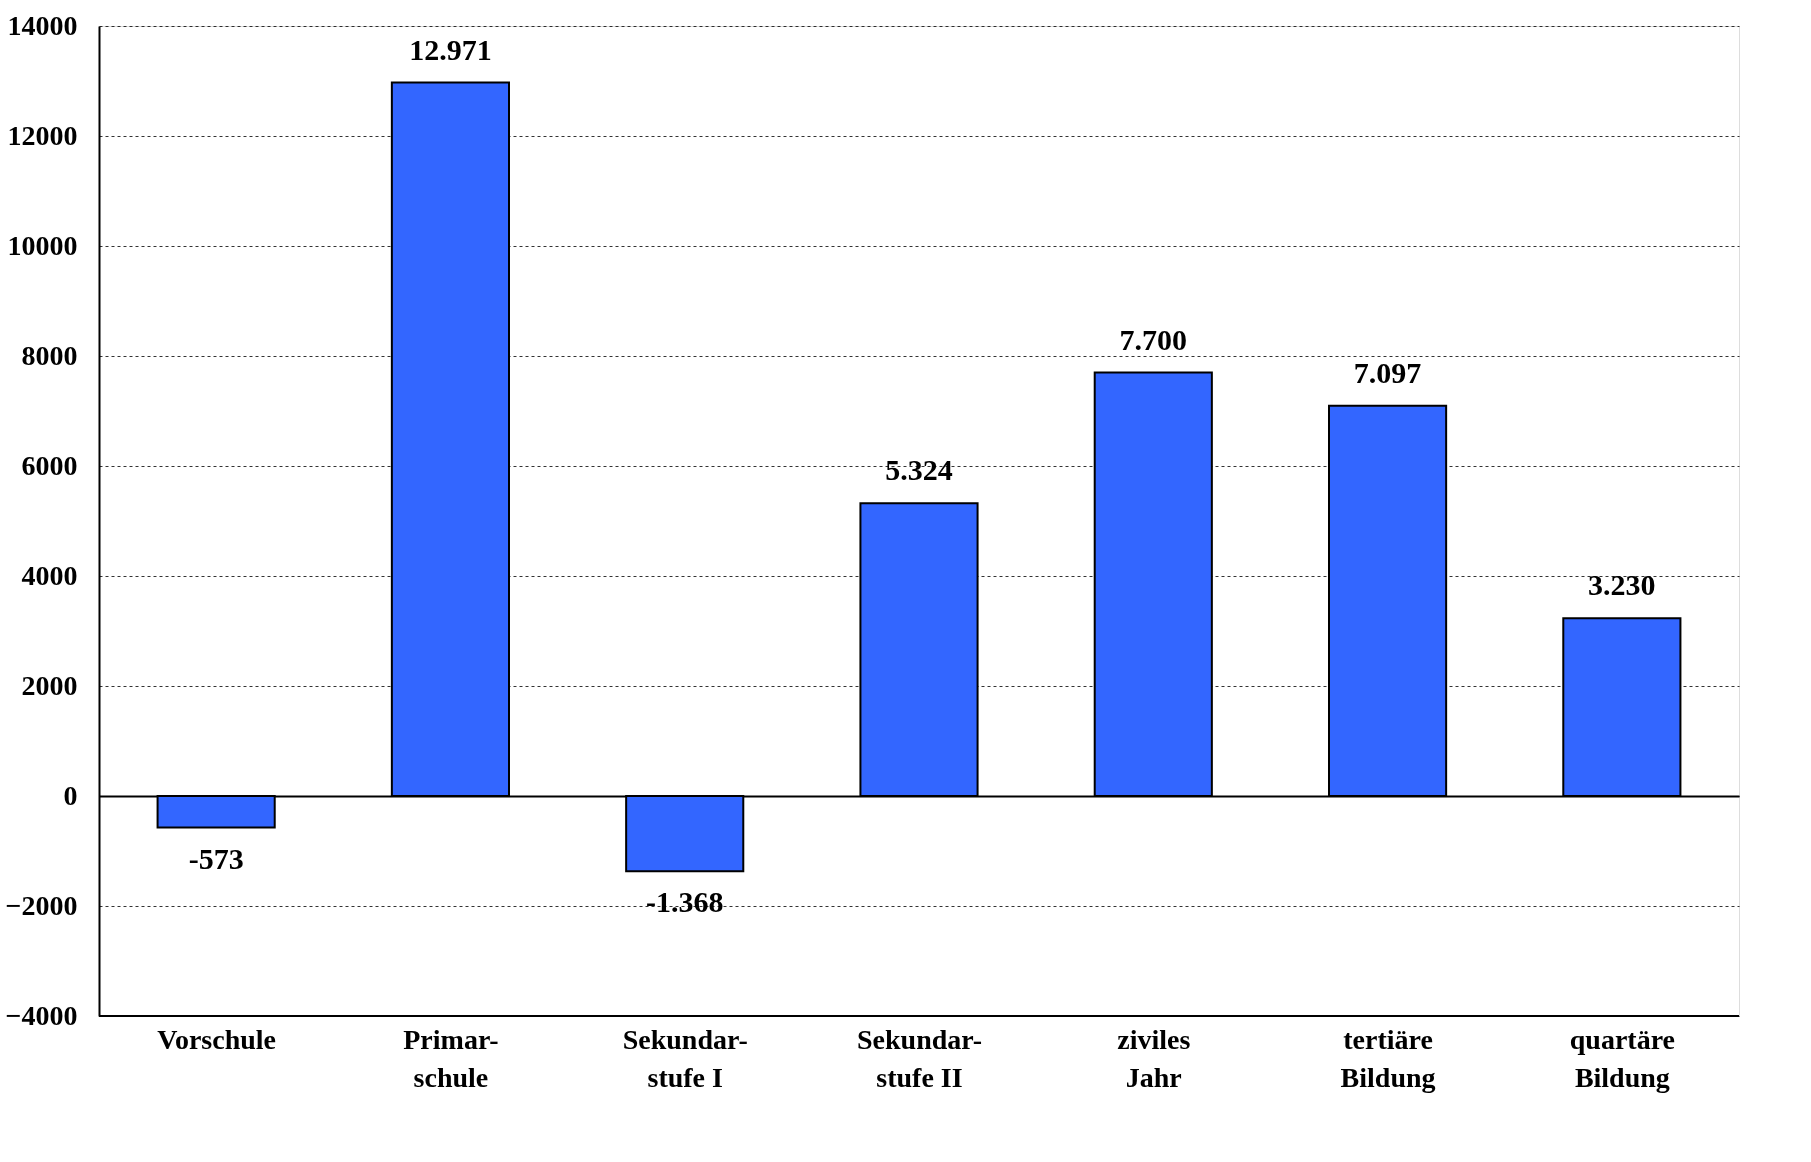 Image resolution: width=1811 pixels, height=1162 pixels. I want to click on data-label: -1.368, so click(684, 902).